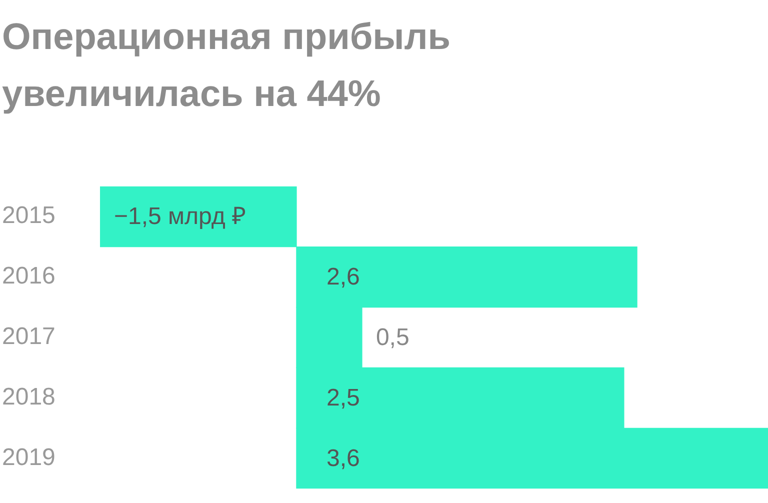 Image resolution: width=768 pixels, height=503 pixels. I want to click on data-label: 0,5, so click(393, 338).